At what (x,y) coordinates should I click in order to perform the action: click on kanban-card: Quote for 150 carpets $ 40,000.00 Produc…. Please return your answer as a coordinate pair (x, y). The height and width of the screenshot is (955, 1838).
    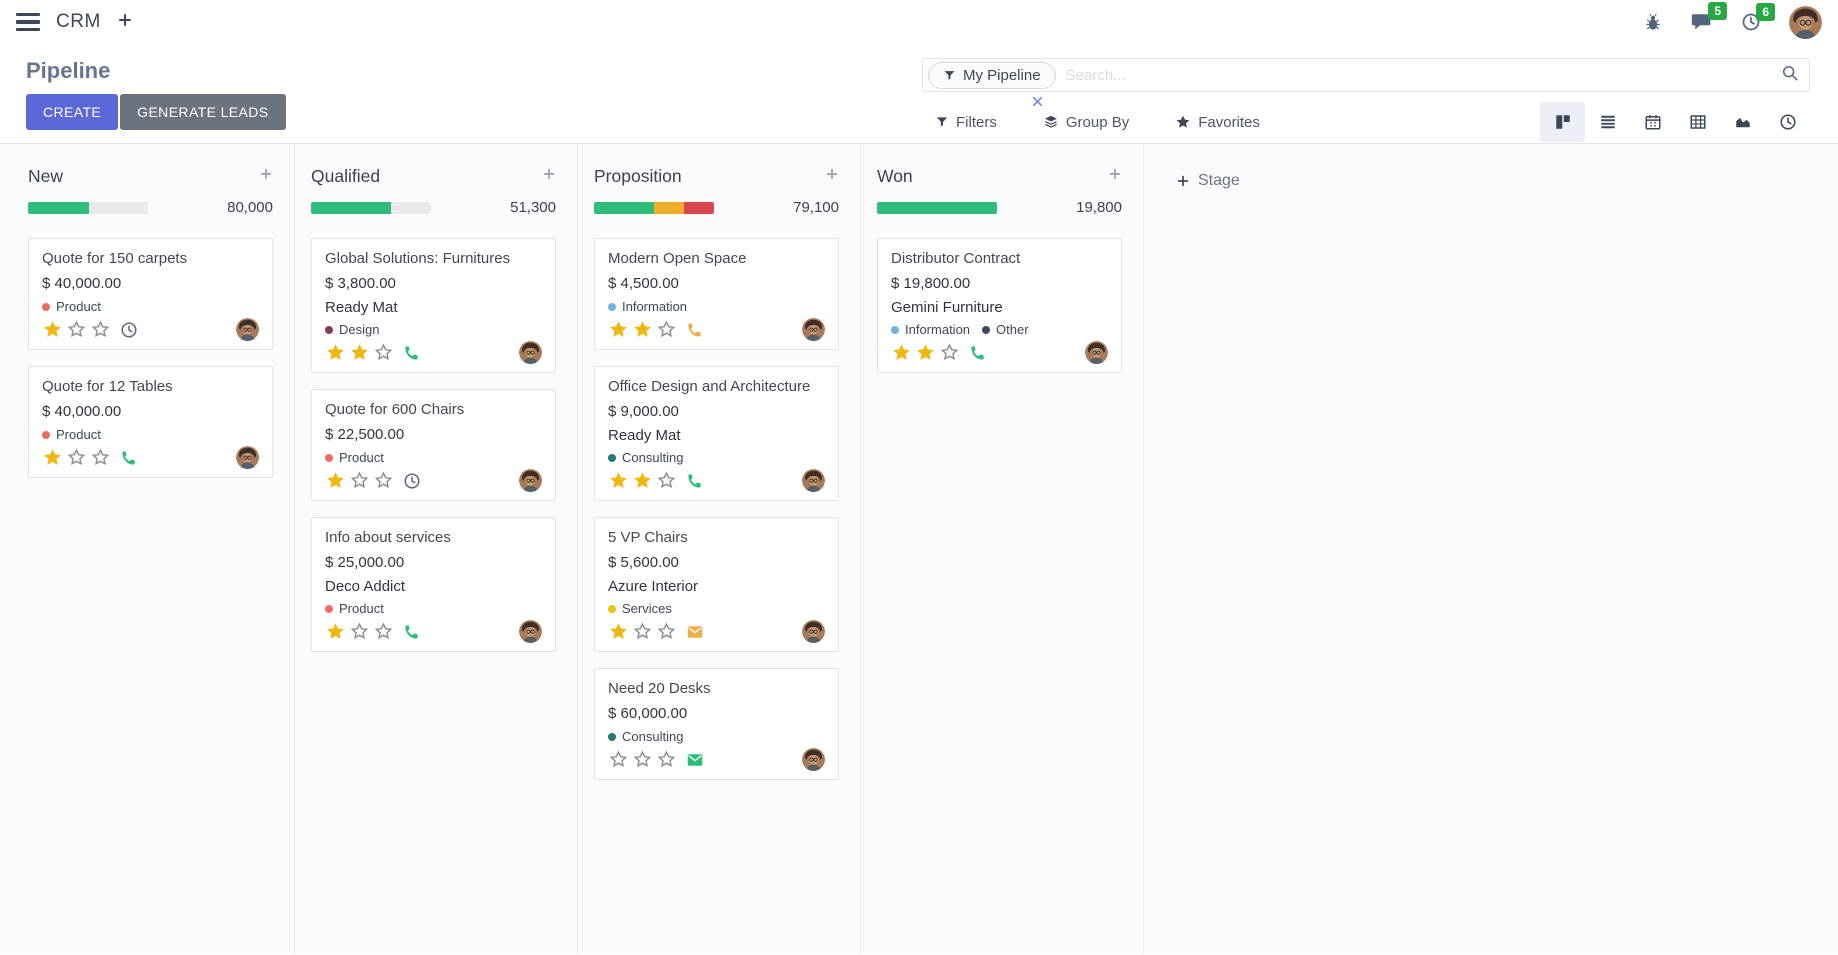
    Looking at the image, I should click on (150, 294).